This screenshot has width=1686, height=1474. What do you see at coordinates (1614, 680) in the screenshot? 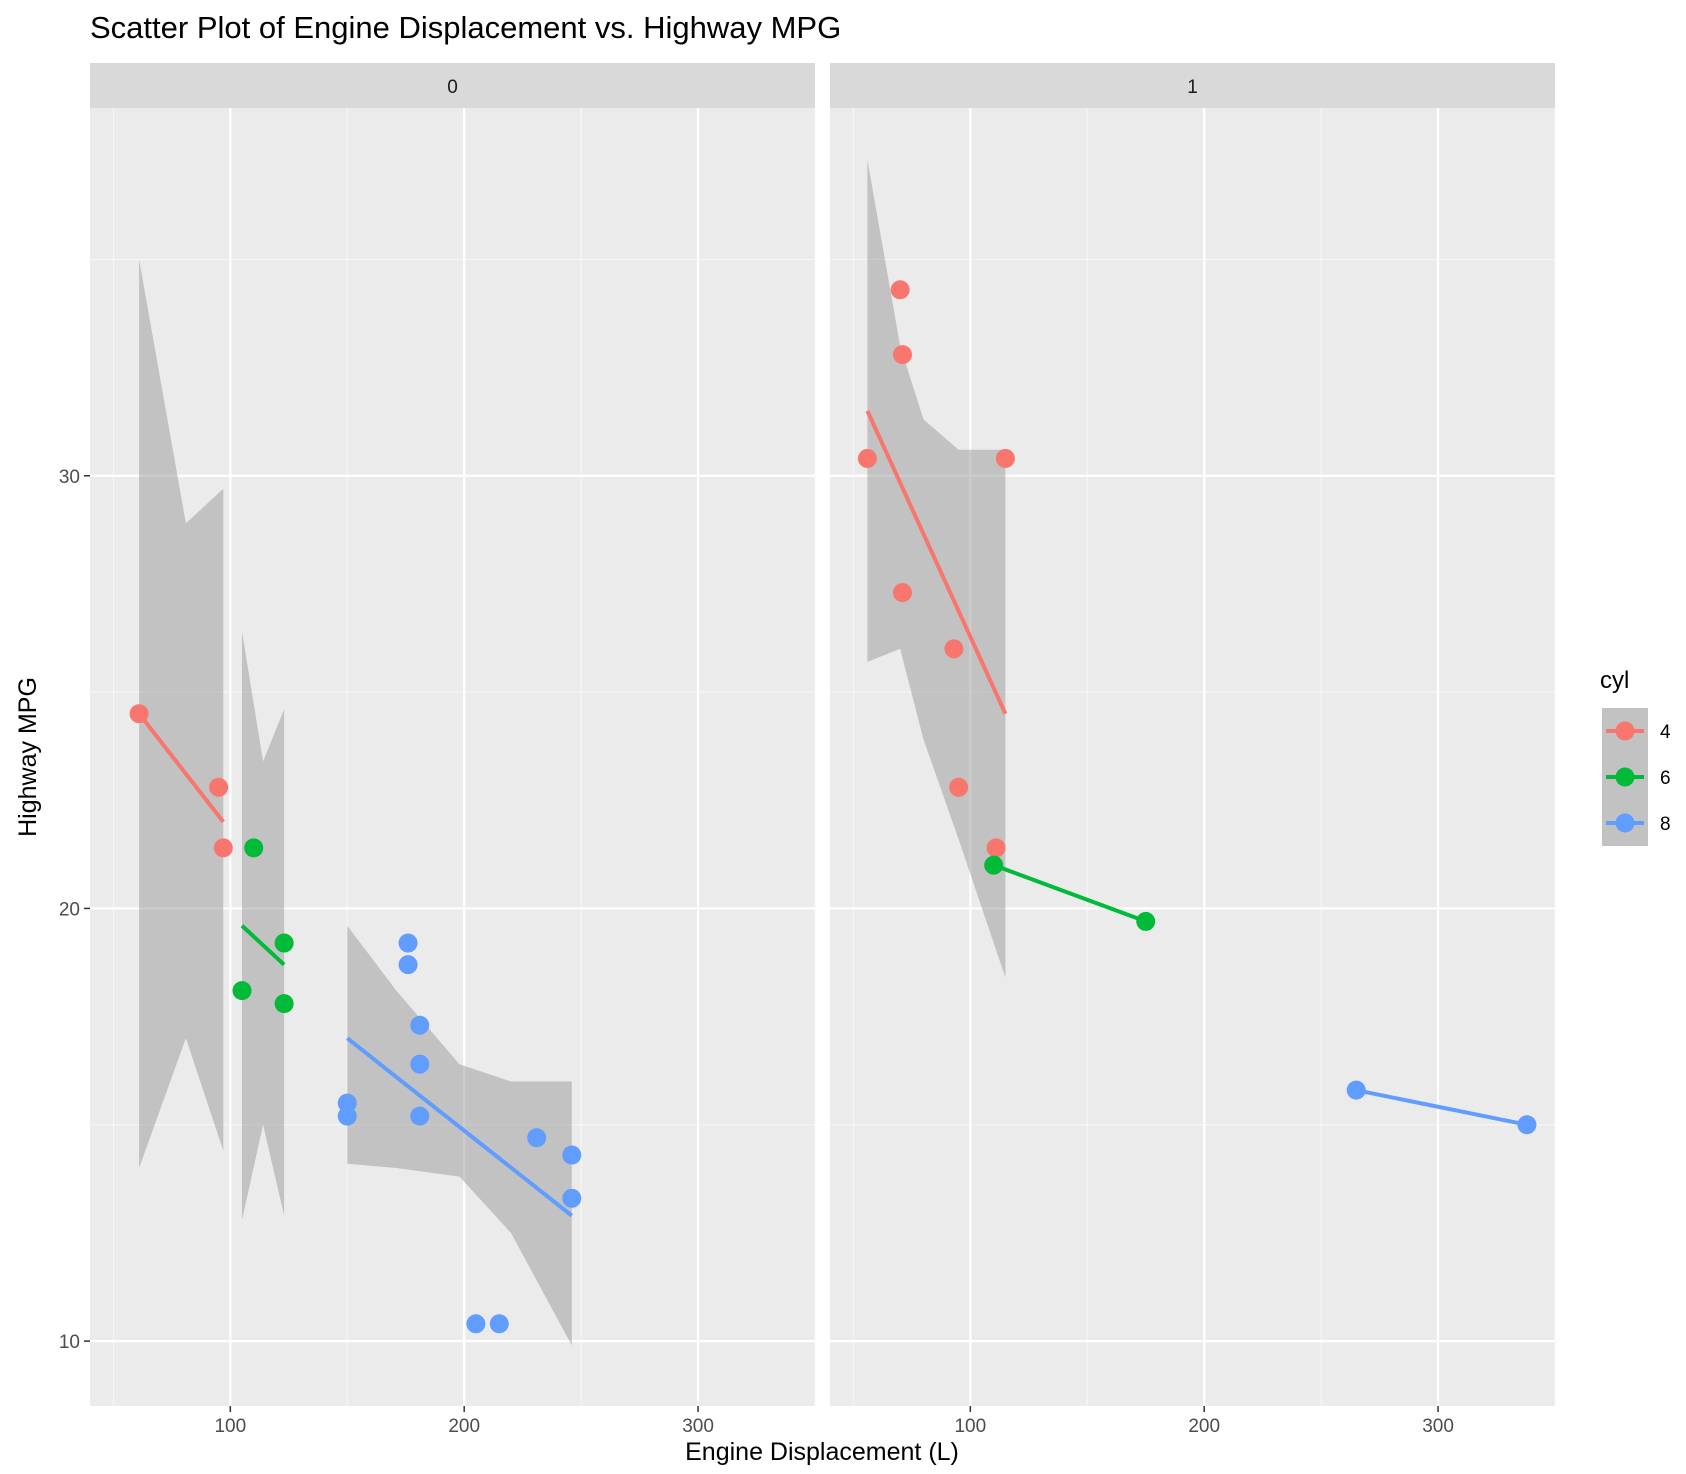
I see `legend-title: cyl` at bounding box center [1614, 680].